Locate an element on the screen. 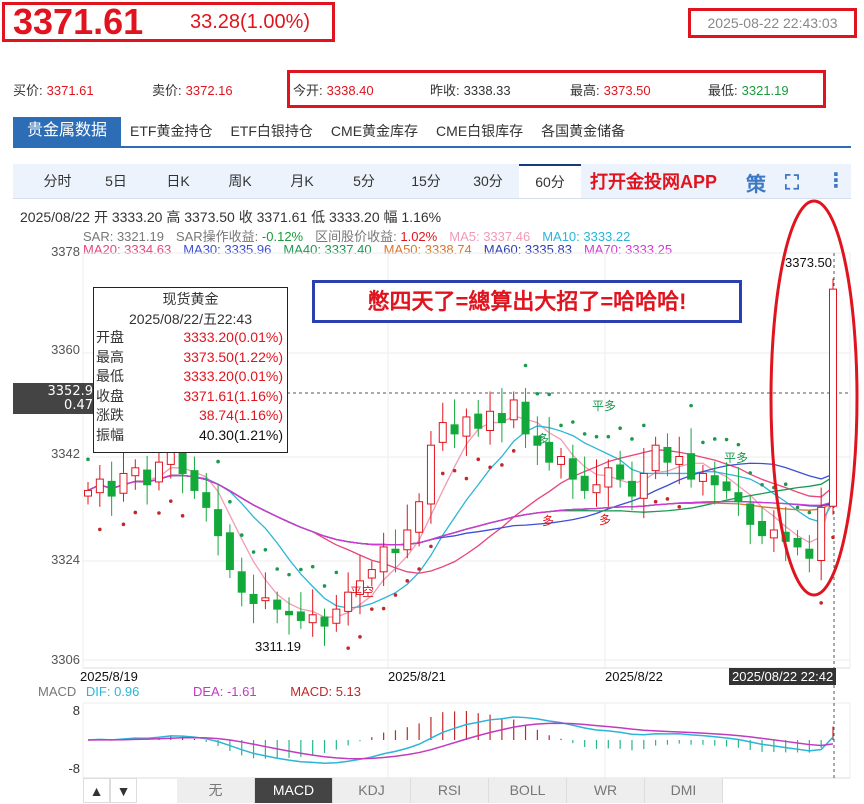 Image resolution: width=864 pixels, height=804 pixels. indicator-boll: BOLL is located at coordinates (528, 790).